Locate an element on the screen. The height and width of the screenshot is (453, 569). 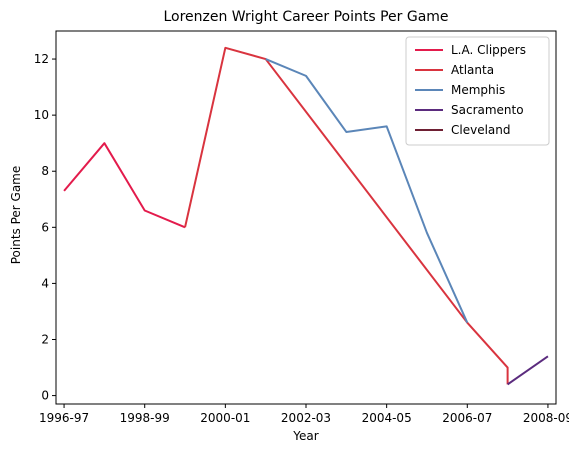
y-tick-label: 0 is located at coordinates (45, 396).